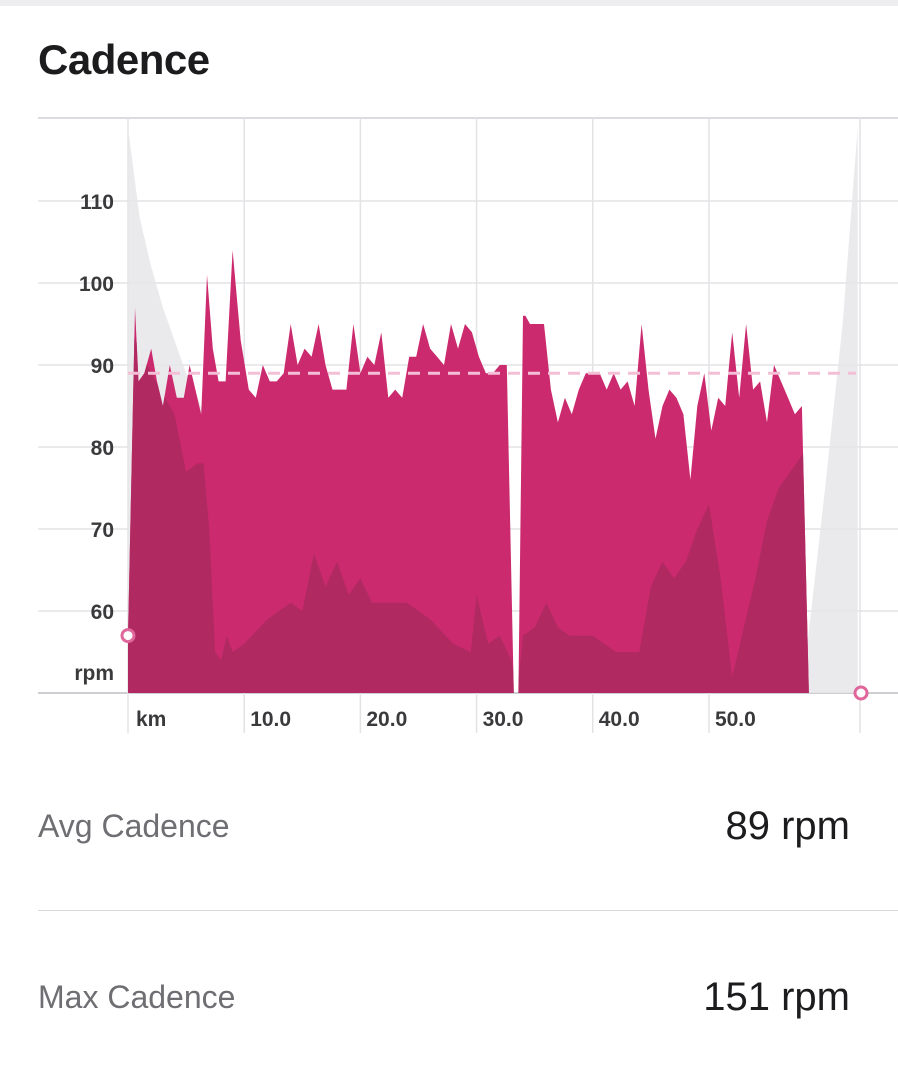  I want to click on y-tick-label: 90, so click(102, 366).